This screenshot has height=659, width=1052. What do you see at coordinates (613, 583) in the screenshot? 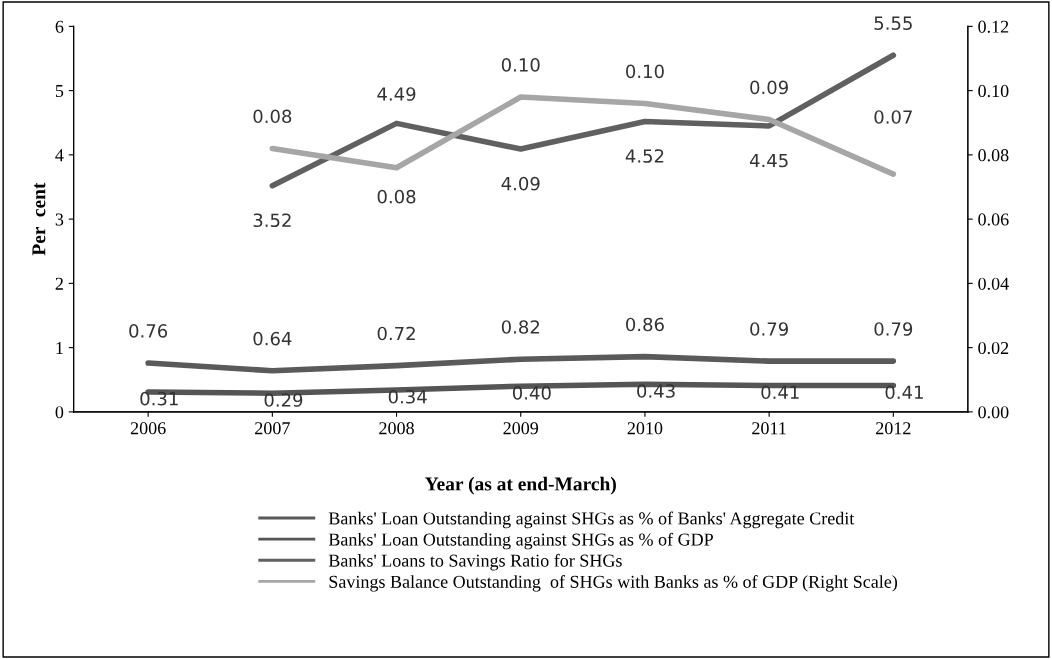
I see `legend-label: Savings Balance Outstanding of SHGs with Banks as % of GDP (Right Scale)` at bounding box center [613, 583].